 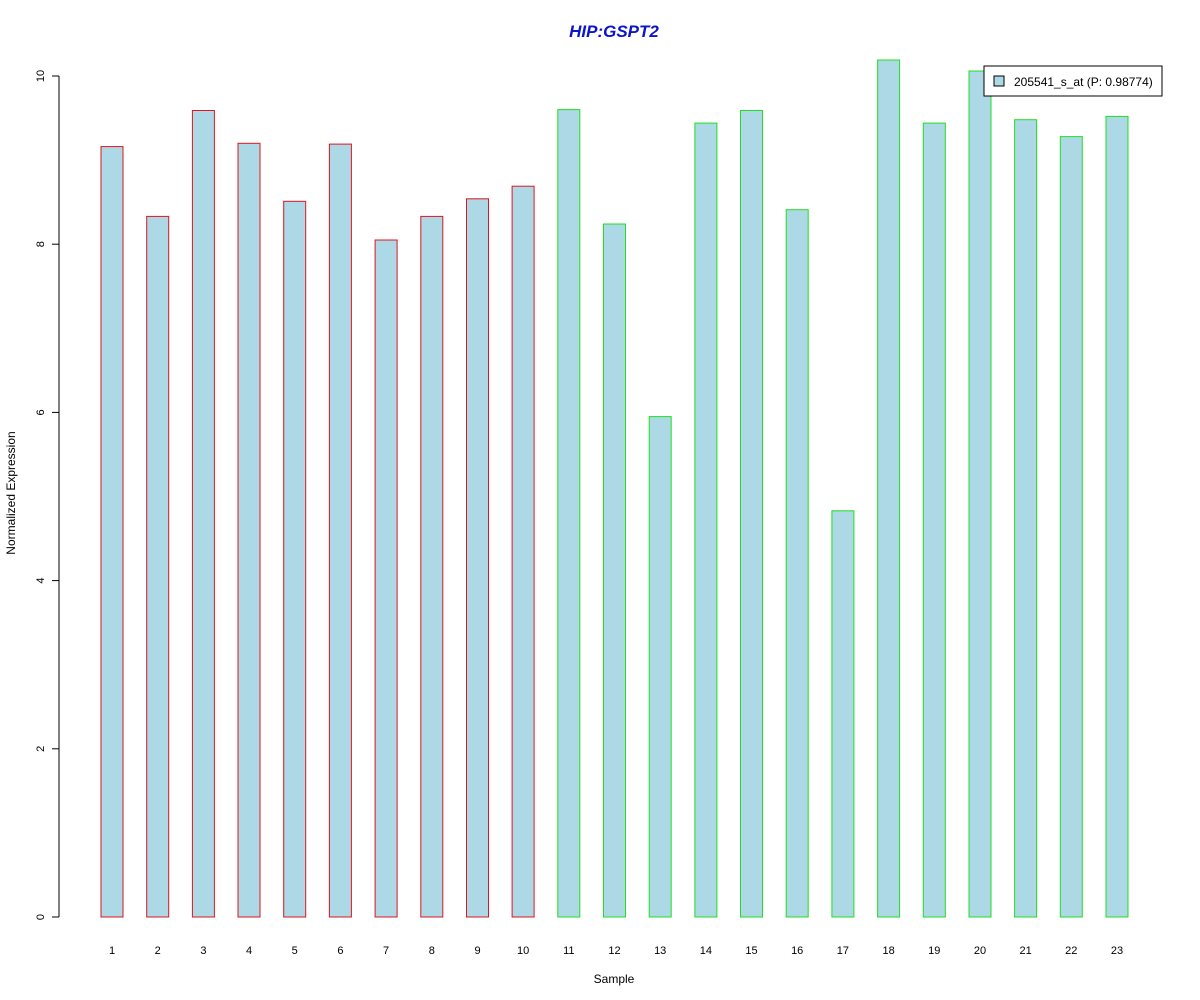 What do you see at coordinates (999, 81) in the screenshot?
I see `legend-swatch` at bounding box center [999, 81].